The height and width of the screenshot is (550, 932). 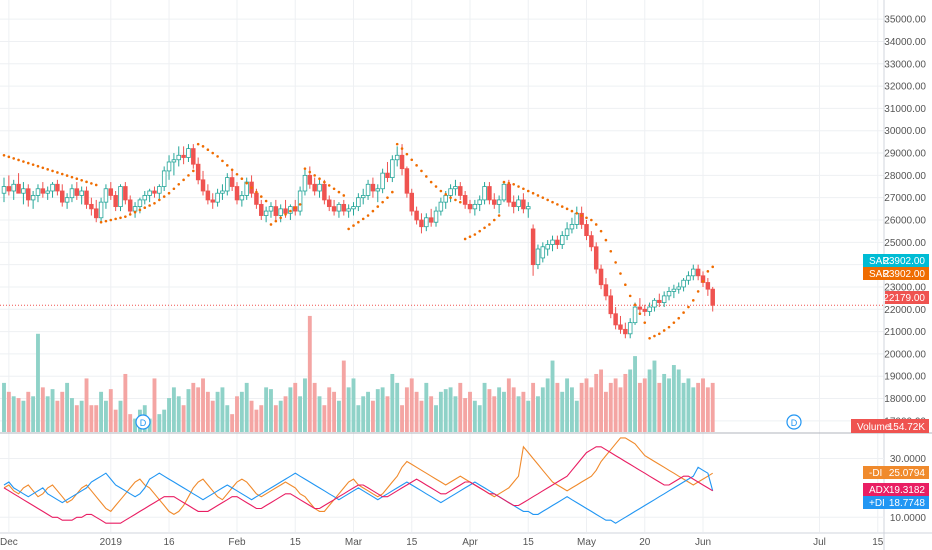 I want to click on time-axis: Dec 2019 16 Feb 15 Mar 15 Apr 15 May 20 Jun Jul 15, so click(x=442, y=542).